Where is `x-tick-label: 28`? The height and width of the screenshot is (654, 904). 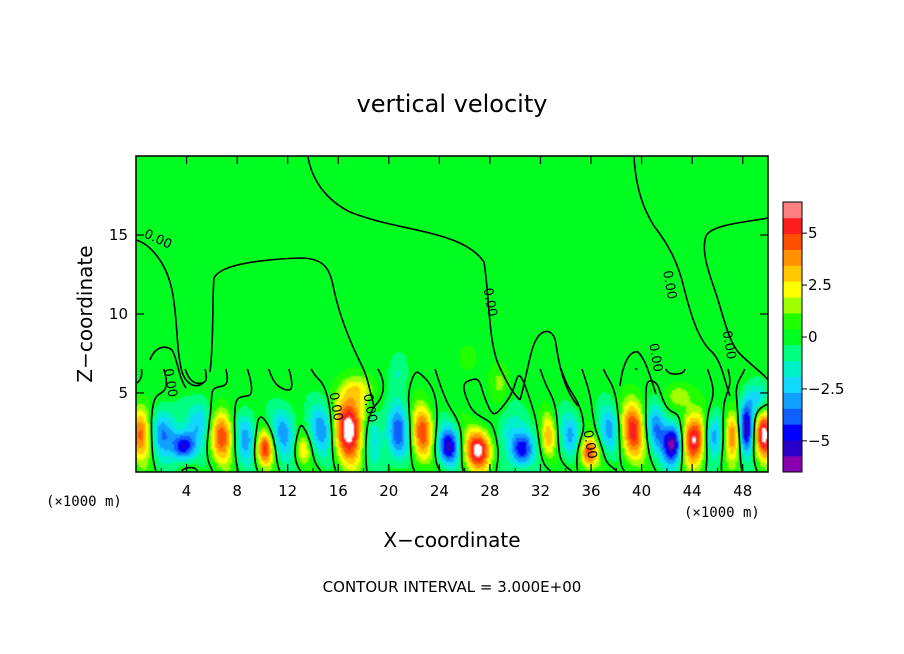 x-tick-label: 28 is located at coordinates (489, 491).